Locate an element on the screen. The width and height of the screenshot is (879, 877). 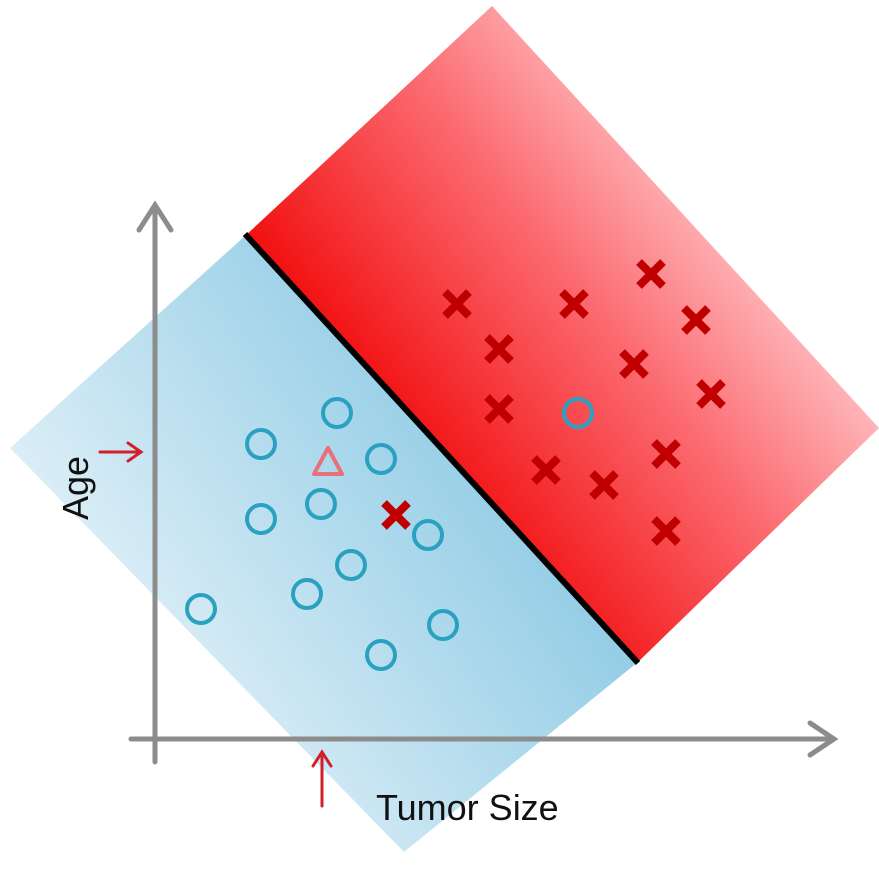
benign-markers is located at coordinates (389, 534).